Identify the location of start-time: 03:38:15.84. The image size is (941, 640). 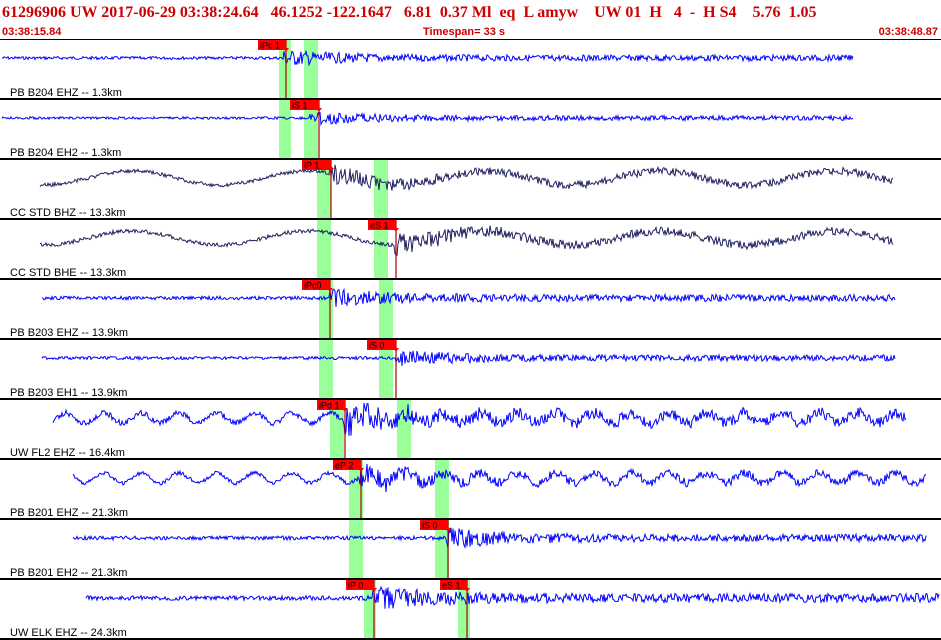
(32, 32).